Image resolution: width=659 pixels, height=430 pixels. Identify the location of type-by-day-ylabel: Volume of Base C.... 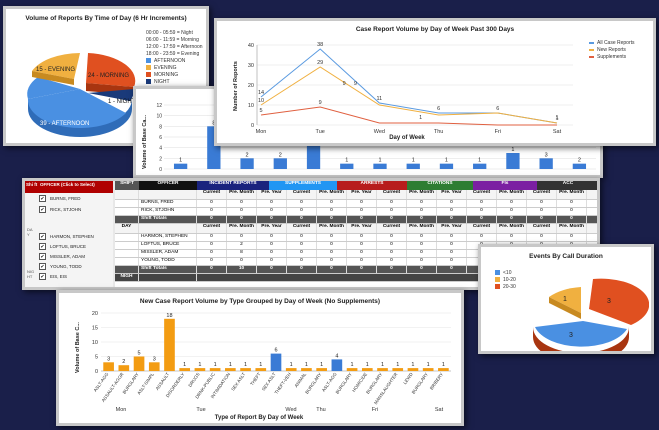
(78, 347).